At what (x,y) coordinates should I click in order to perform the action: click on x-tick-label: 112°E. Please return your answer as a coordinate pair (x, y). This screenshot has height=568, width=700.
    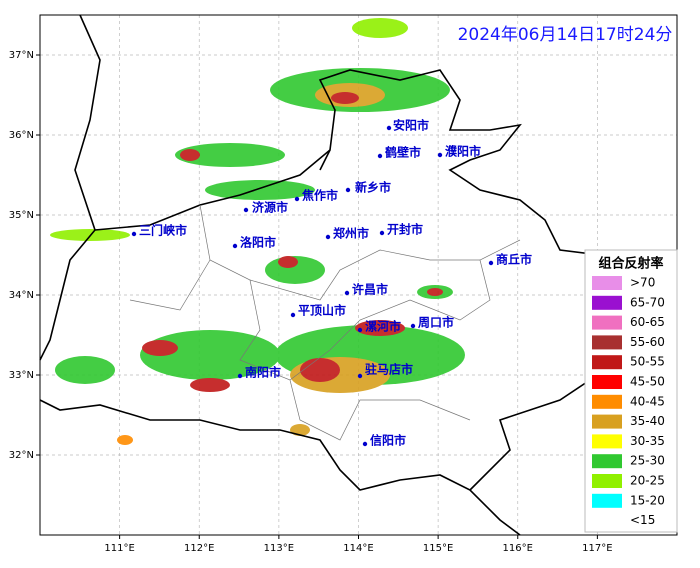
    Looking at the image, I should click on (199, 548).